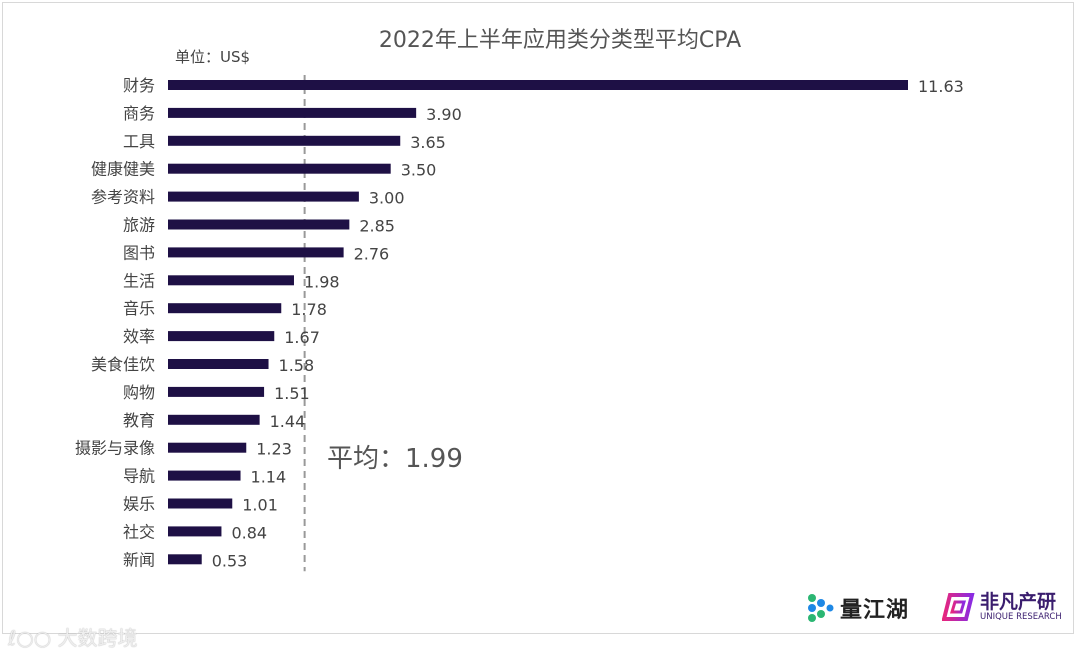 This screenshot has height=655, width=1080. I want to click on watermark-text: 大数跨境, so click(97, 638).